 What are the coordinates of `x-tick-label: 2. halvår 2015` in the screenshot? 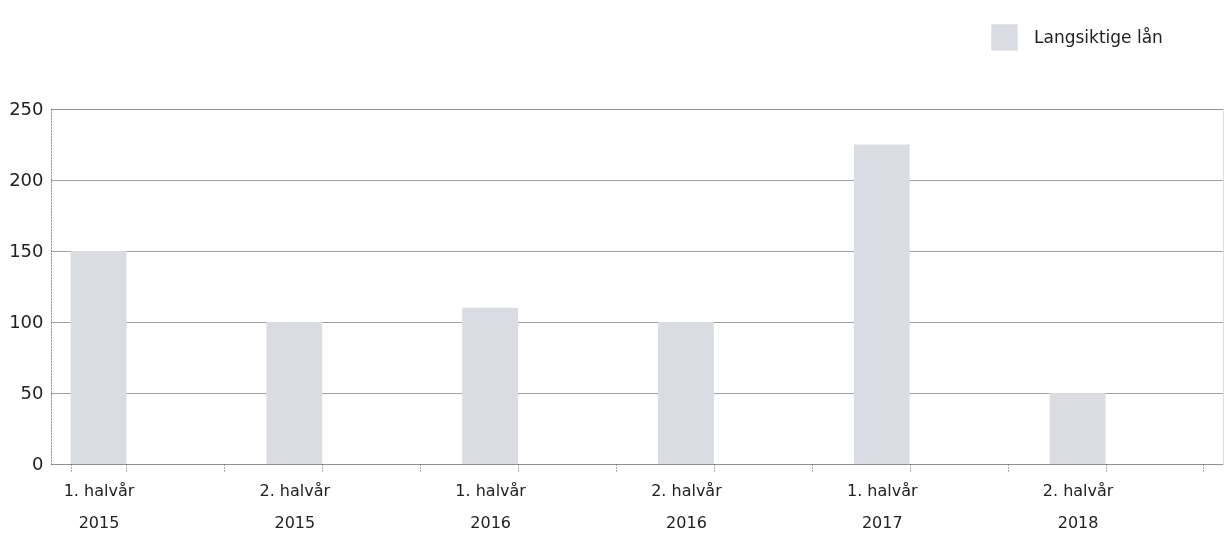 It's located at (295, 506).